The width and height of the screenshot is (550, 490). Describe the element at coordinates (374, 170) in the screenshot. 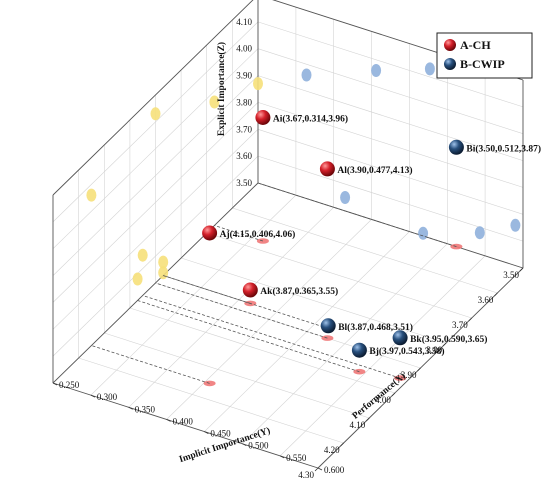

I see `point-label: Al(3.90,0.477,4.13)` at that location.